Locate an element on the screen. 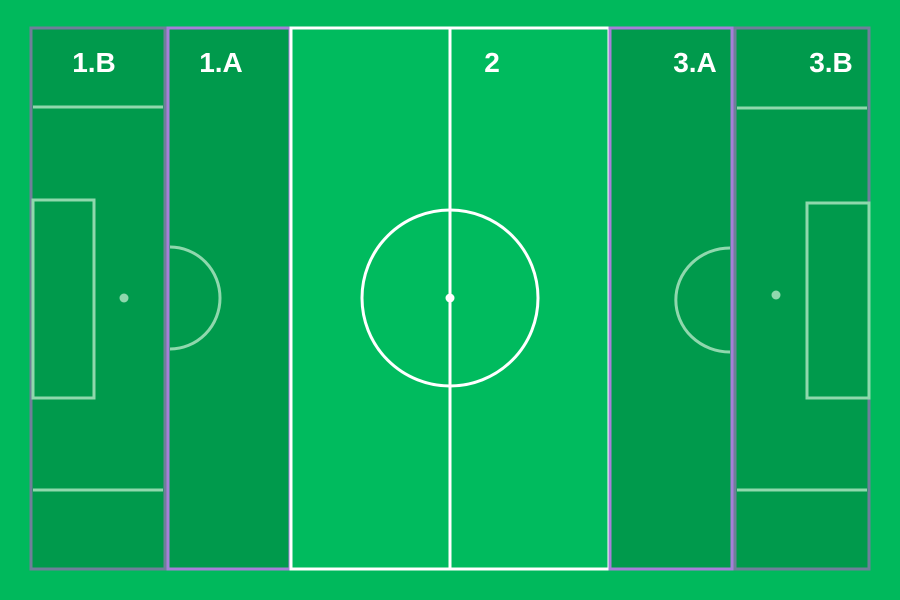 This screenshot has width=900, height=600. zone-1b-area is located at coordinates (98, 298).